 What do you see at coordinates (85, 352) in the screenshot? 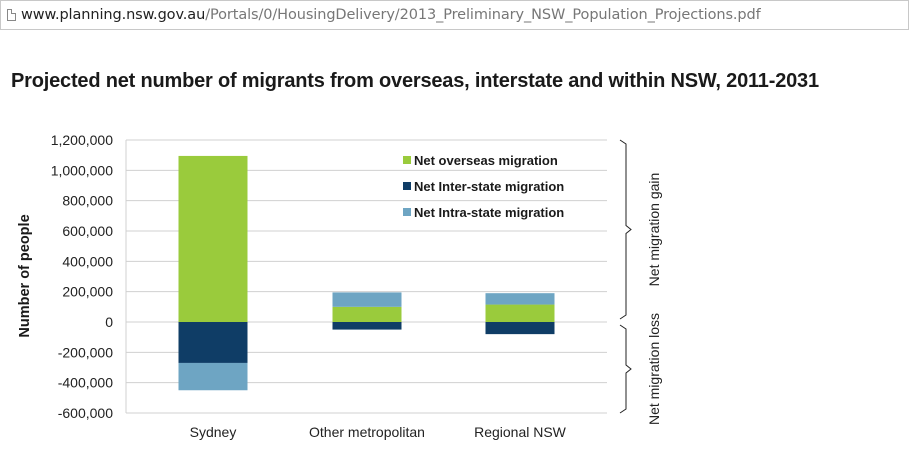
I see `y-tick-label: -200,000` at bounding box center [85, 352].